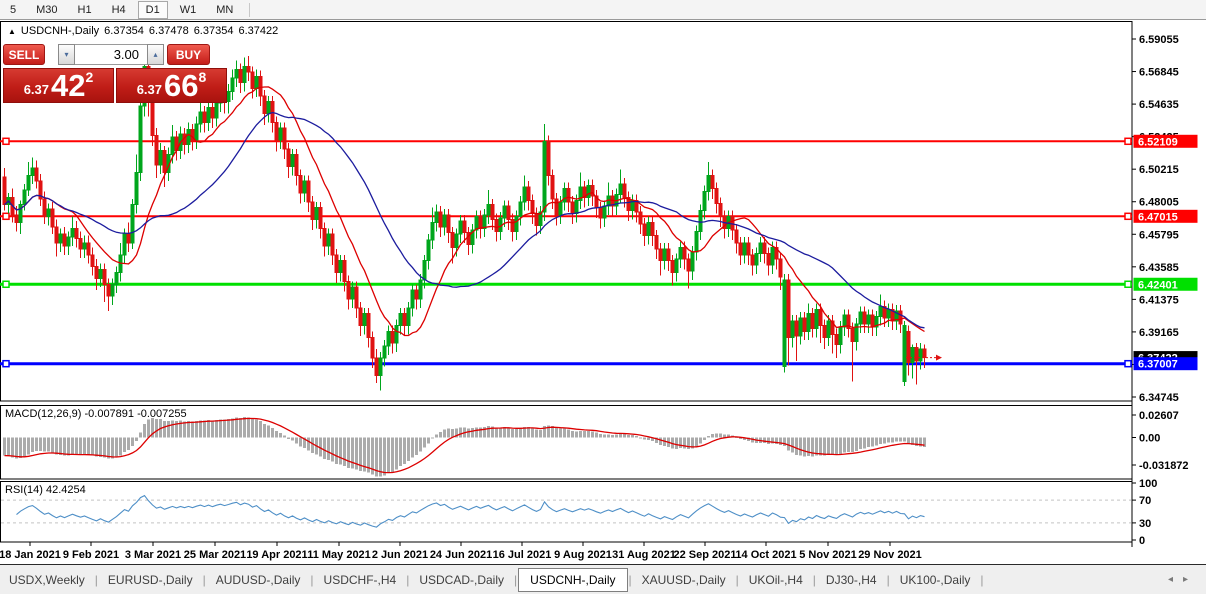 Image resolution: width=1206 pixels, height=594 pixels. Describe the element at coordinates (1159, 268) in the screenshot. I see `price-tick-label: 6.43585` at that location.